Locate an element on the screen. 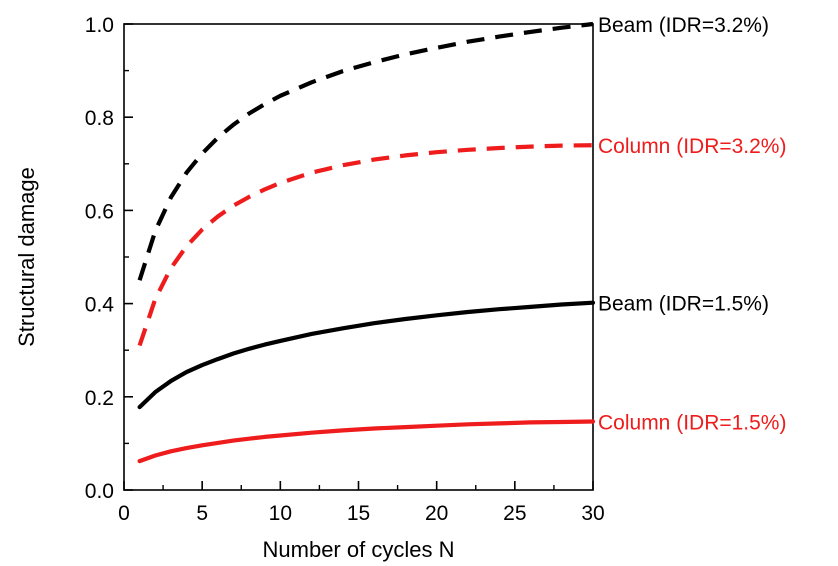 The height and width of the screenshot is (566, 838). x-tick-label: 15 is located at coordinates (358, 513).